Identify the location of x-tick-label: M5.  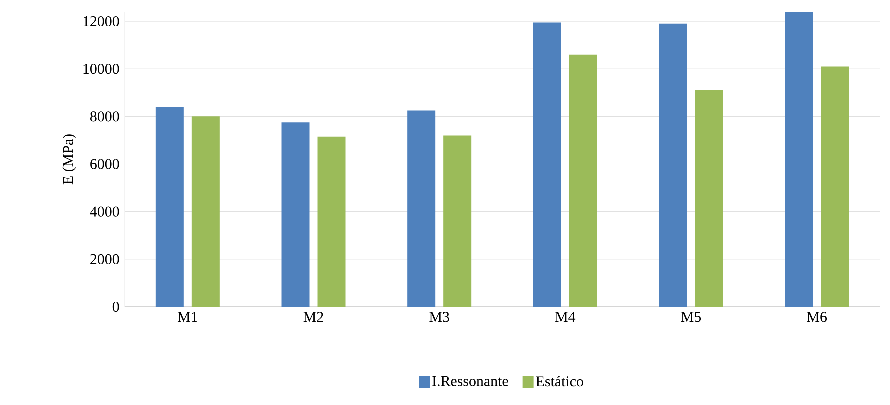
(691, 317).